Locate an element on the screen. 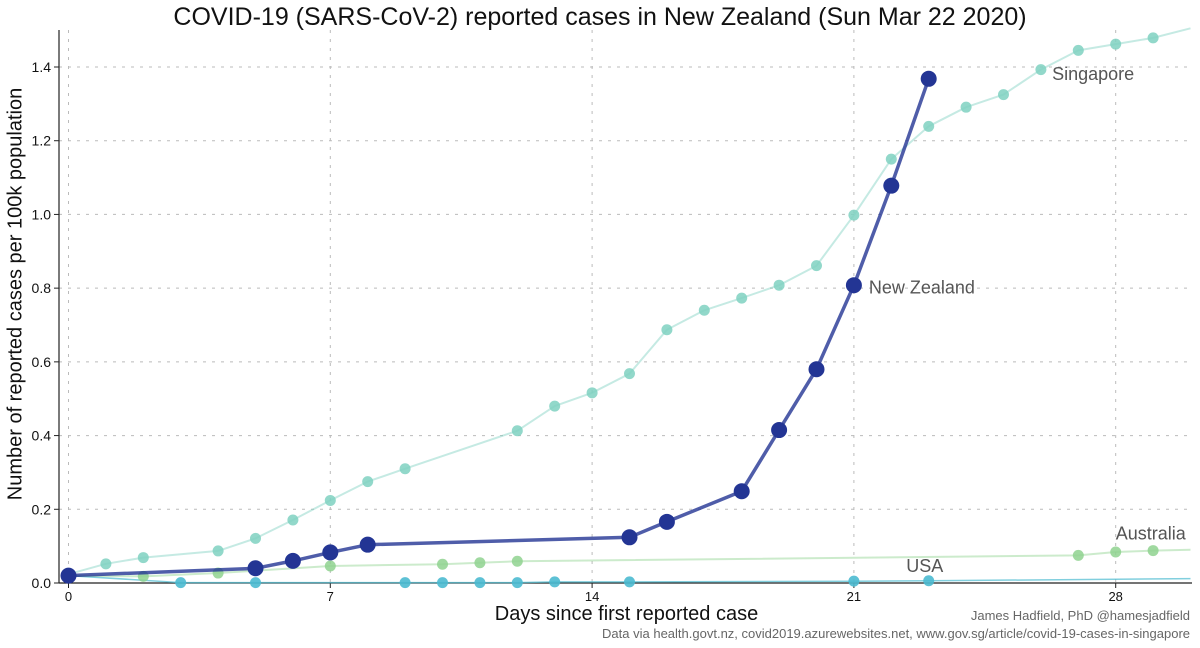 The image size is (1200, 648). y-tick-label: 1.2 is located at coordinates (42, 141).